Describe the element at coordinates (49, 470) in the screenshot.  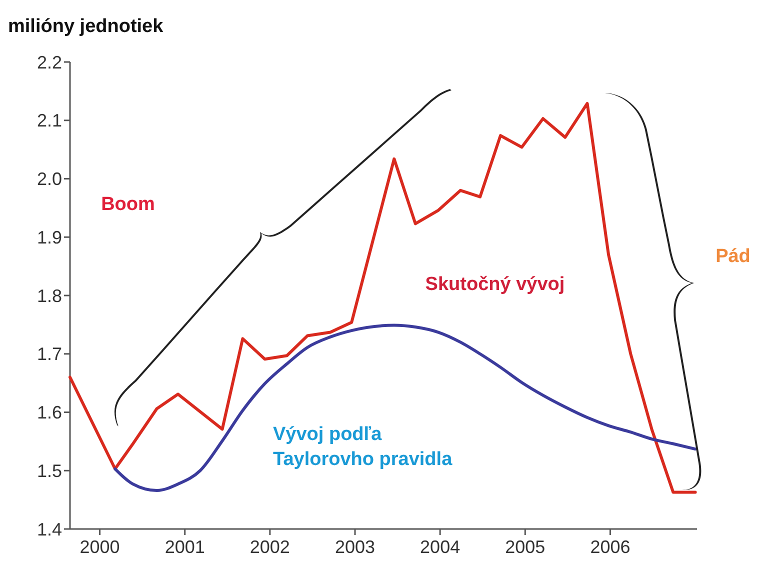
I see `y-tick-label: 1.5` at that location.